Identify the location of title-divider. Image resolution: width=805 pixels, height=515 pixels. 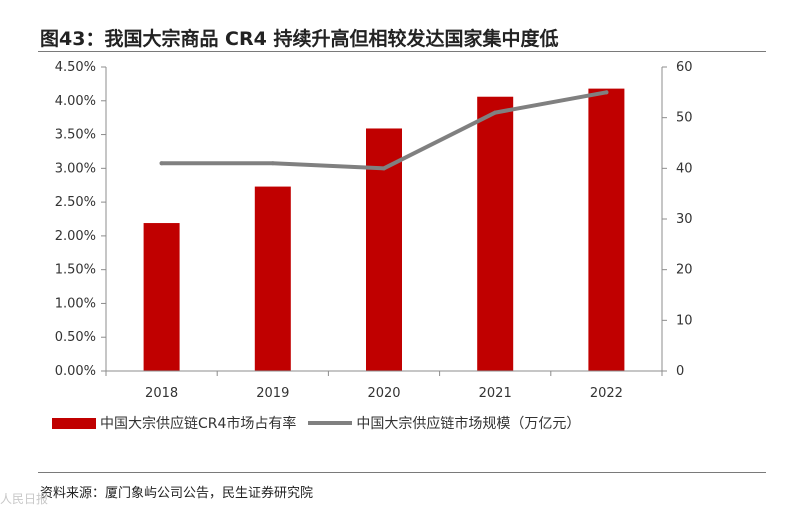
(402, 51).